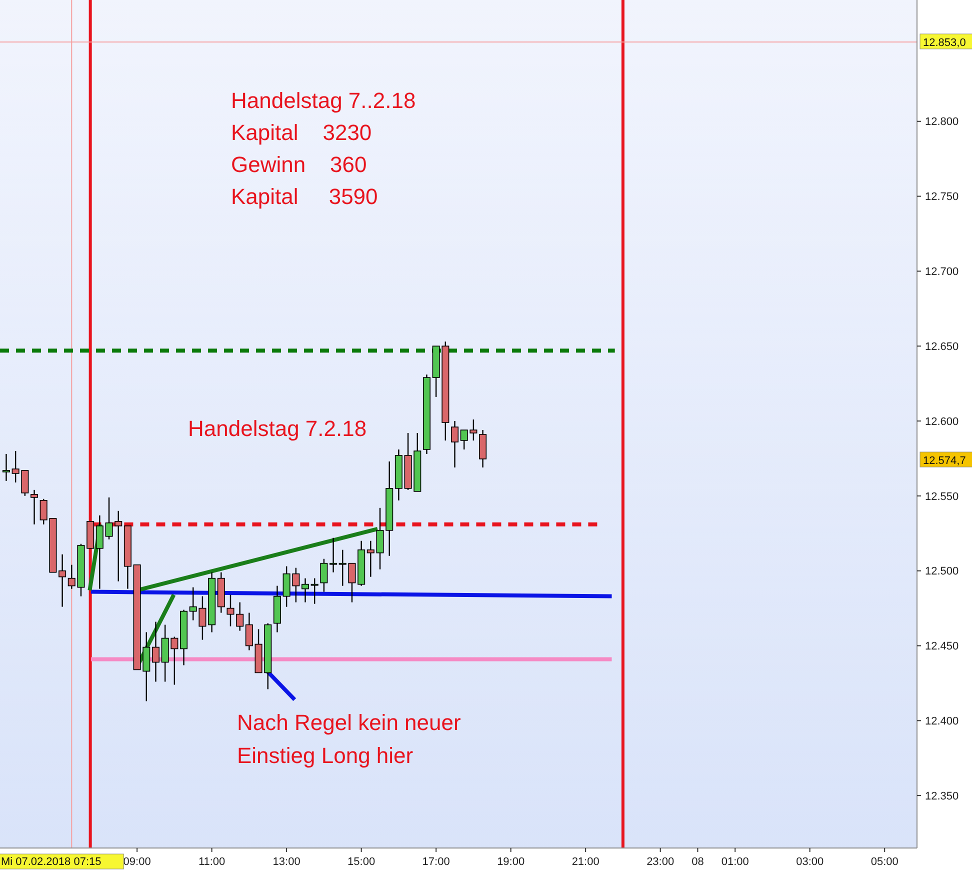 This screenshot has height=882, width=972. I want to click on x-tick-label: 09:00, so click(137, 862).